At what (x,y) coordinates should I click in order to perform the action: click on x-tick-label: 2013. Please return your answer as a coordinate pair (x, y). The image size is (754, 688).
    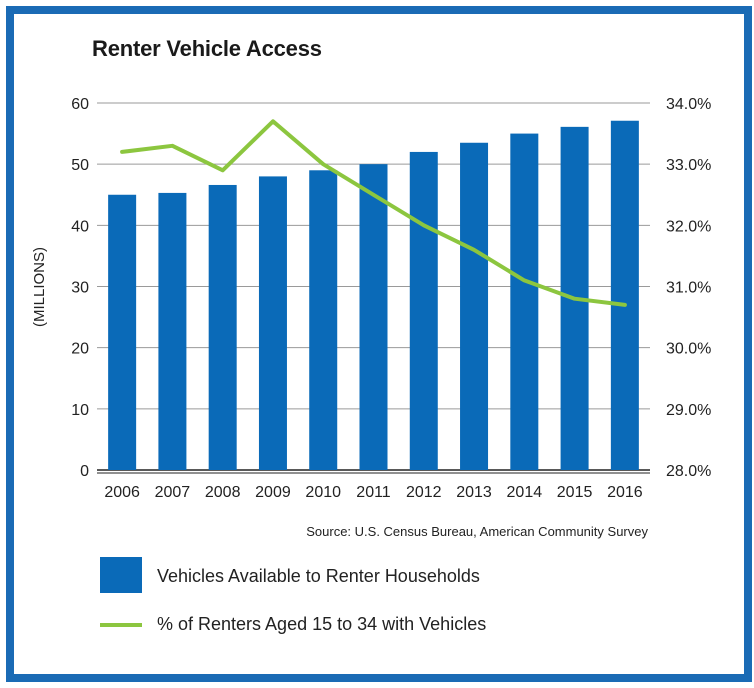
    Looking at the image, I should click on (474, 492).